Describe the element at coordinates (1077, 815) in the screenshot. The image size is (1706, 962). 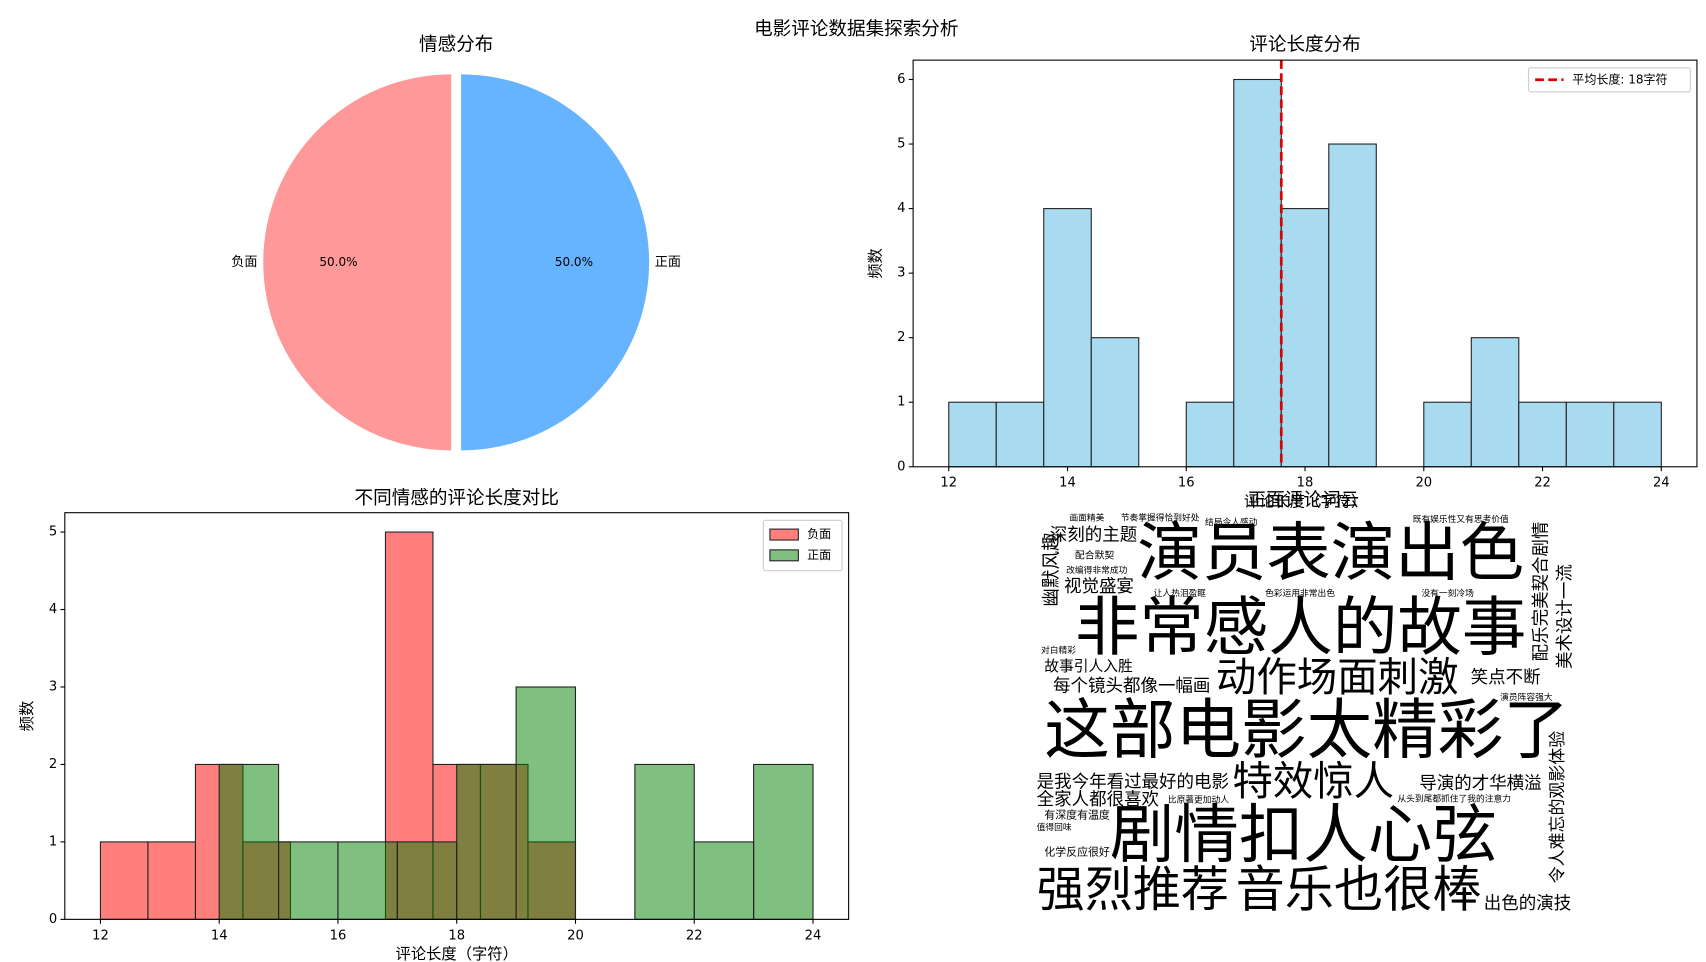
I see `word: 有深度有温度` at that location.